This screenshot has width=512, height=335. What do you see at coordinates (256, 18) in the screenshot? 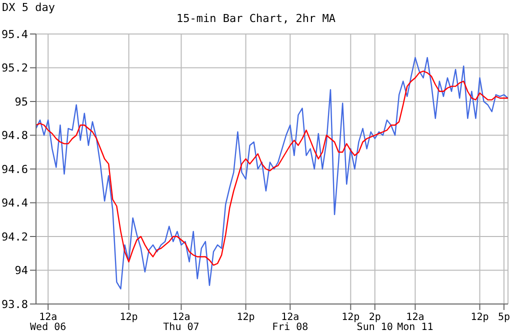
I see `chart-title: 15-min Bar Chart, 2hr MA` at bounding box center [256, 18].